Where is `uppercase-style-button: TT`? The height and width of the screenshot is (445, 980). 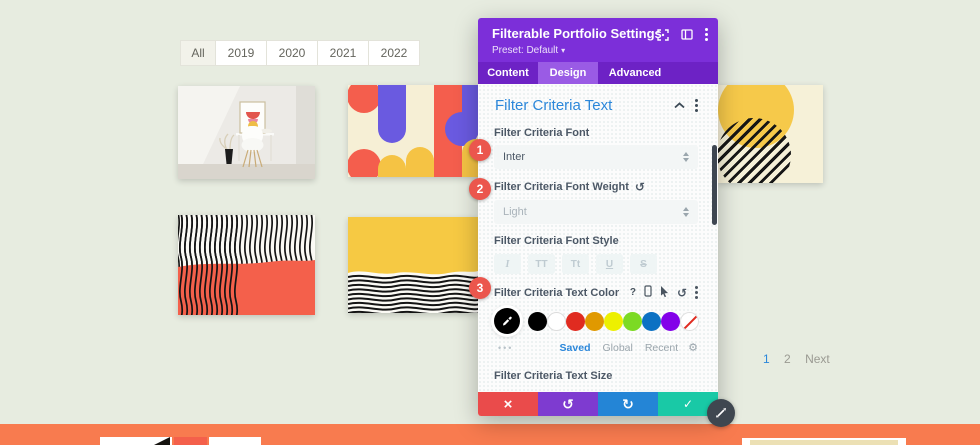
uppercase-style-button: TT is located at coordinates (541, 264).